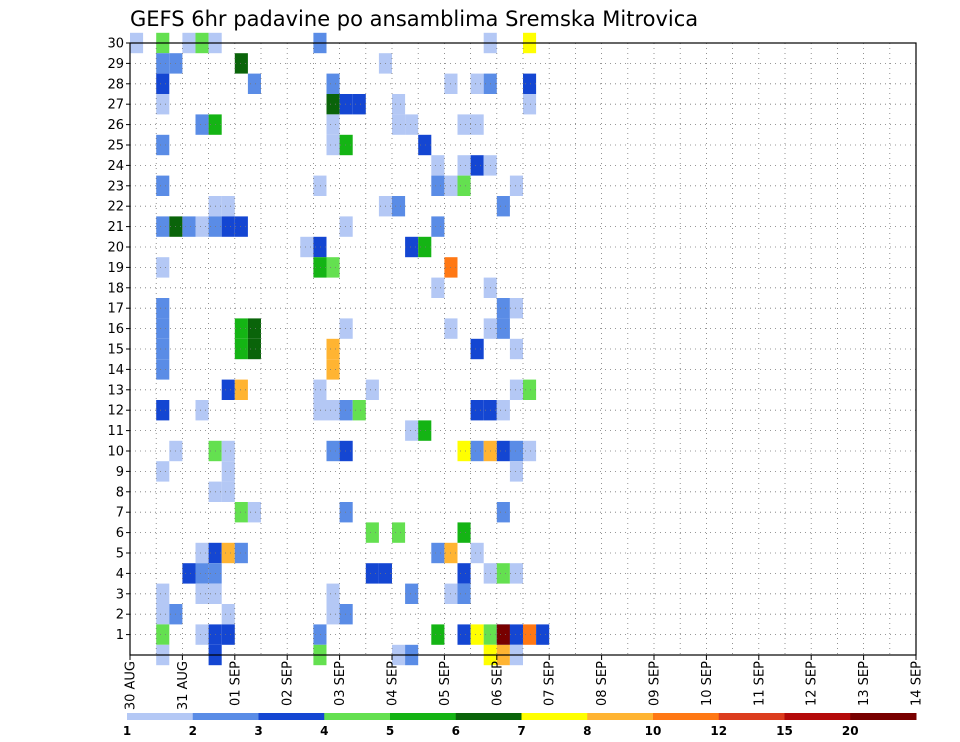 This screenshot has height=742, width=960. What do you see at coordinates (115, 411) in the screenshot?
I see `y-tick-label: 12` at bounding box center [115, 411].